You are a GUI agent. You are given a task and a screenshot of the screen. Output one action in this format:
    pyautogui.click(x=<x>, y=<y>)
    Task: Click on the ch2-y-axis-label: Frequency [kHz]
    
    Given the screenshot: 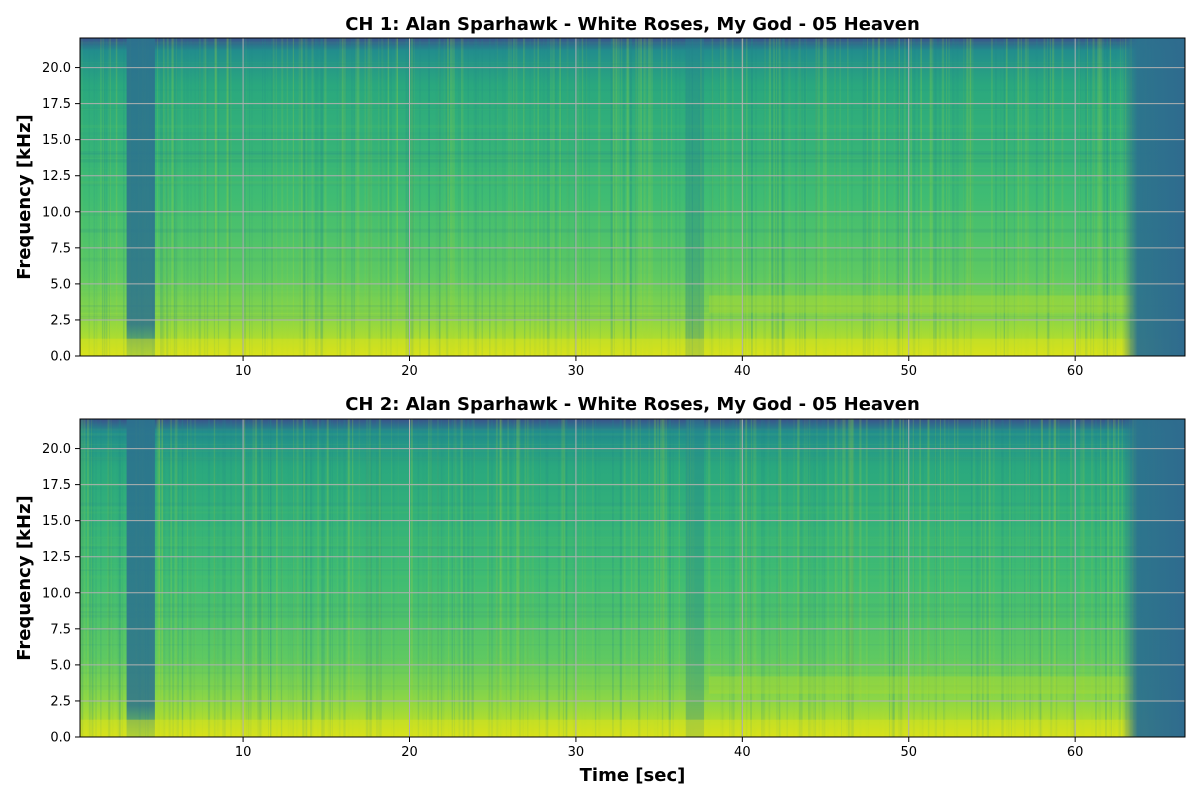 What is the action you would take?
    pyautogui.click(x=24, y=578)
    